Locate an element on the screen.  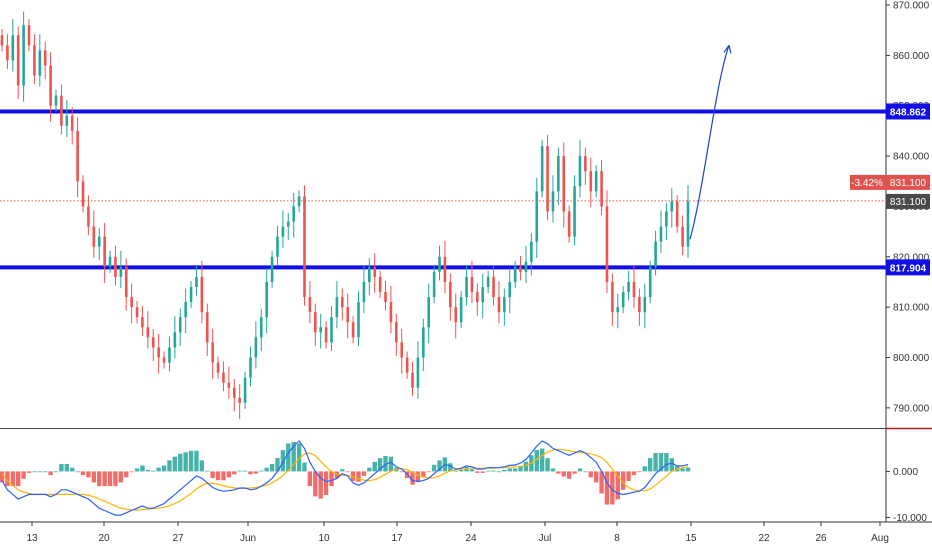
time-tick-label: 15 is located at coordinates (691, 538).